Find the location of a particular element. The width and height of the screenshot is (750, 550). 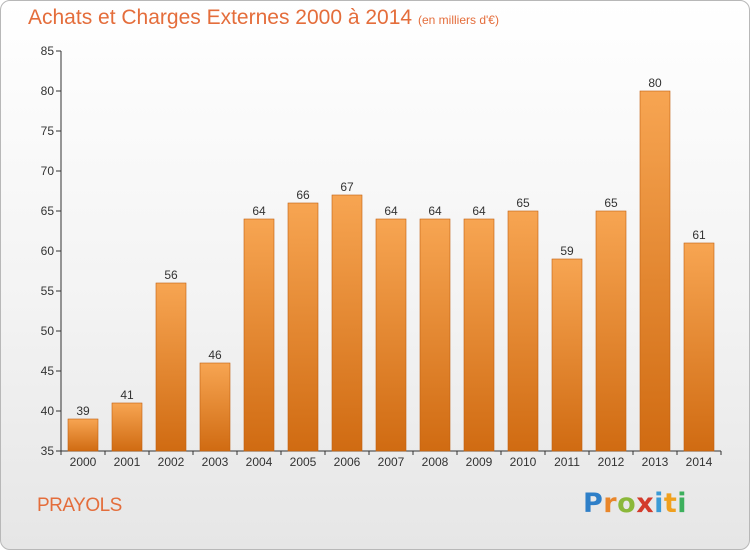

value-label-2003: 46 is located at coordinates (215, 355).